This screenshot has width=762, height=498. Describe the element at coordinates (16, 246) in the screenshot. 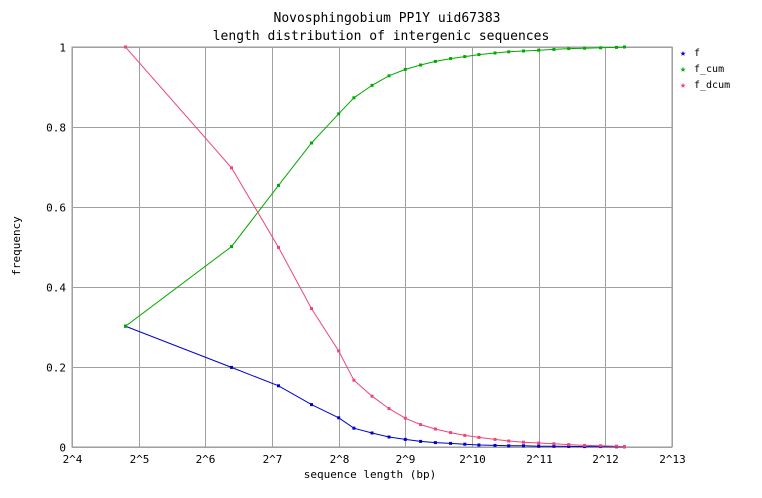

I see `y-axis-label: frequency` at that location.